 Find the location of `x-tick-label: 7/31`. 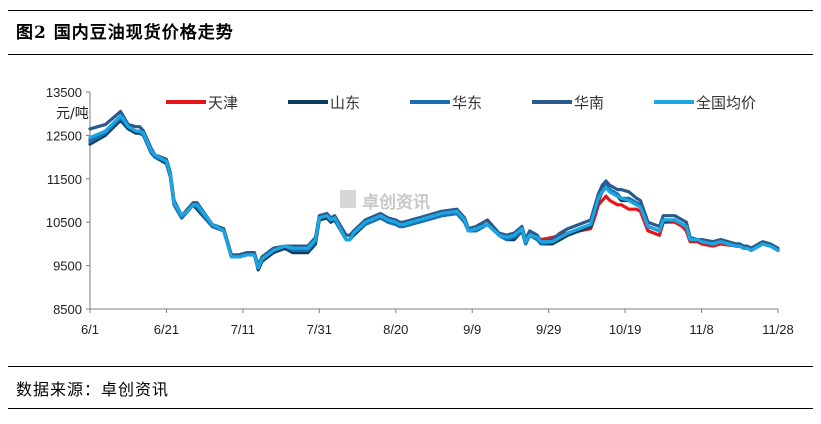

x-tick-label: 7/31 is located at coordinates (319, 329).